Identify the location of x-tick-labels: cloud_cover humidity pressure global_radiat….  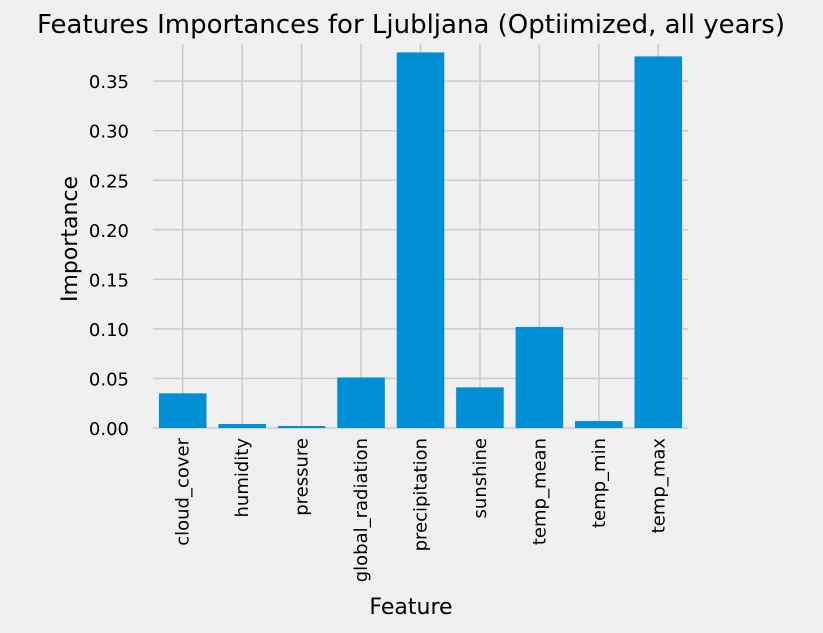
(421, 509).